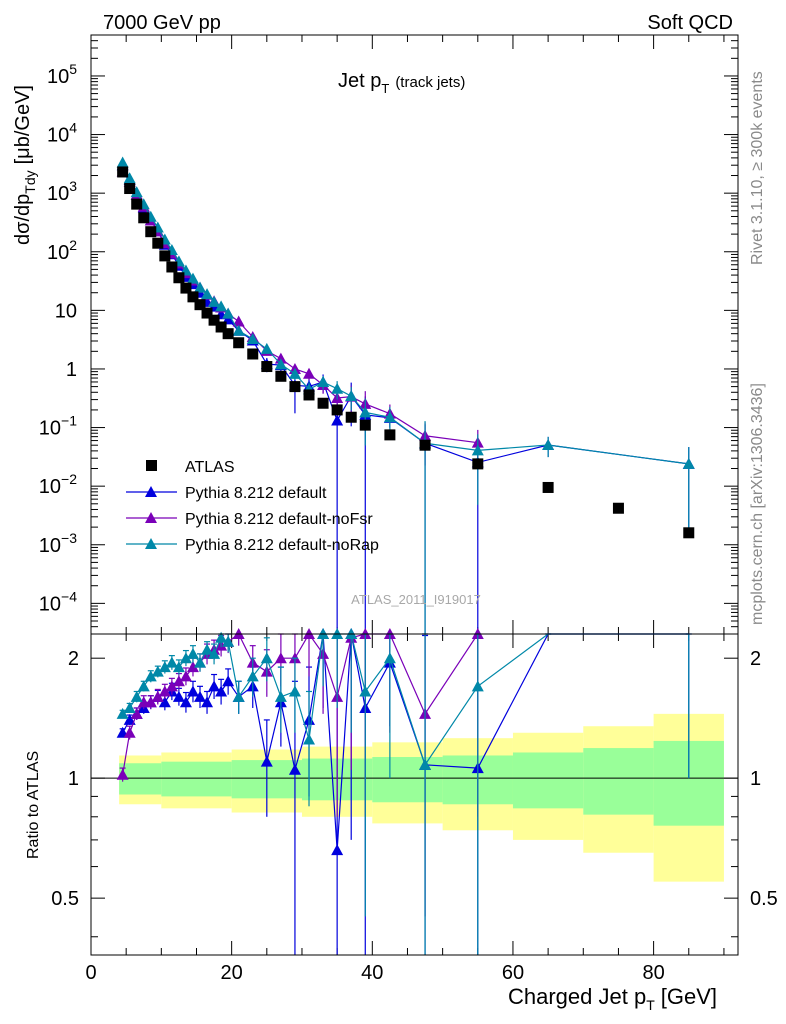 The height and width of the screenshot is (1024, 786). Describe the element at coordinates (33, 805) in the screenshot. I see `ratio-axis-label: Ratio to ATLAS` at that location.